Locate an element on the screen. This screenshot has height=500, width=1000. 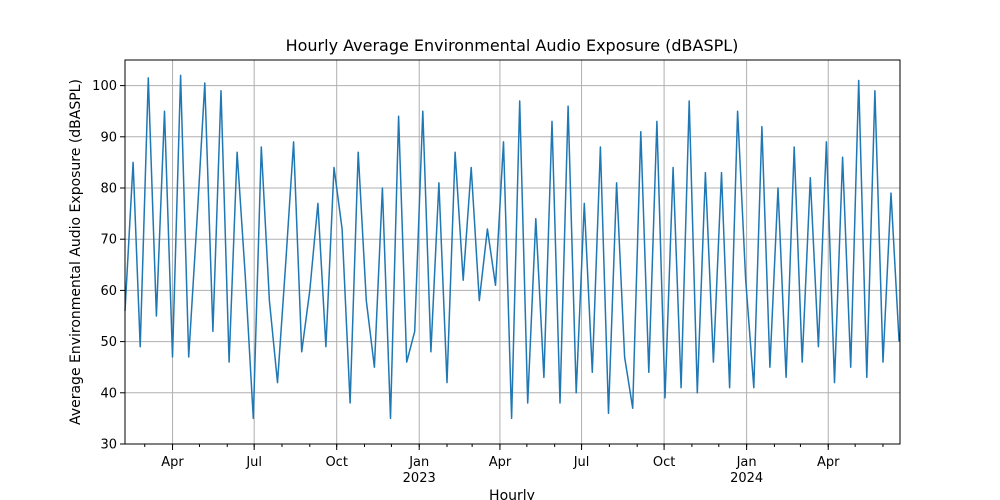
x-tick-year-label: 2023 is located at coordinates (419, 478).